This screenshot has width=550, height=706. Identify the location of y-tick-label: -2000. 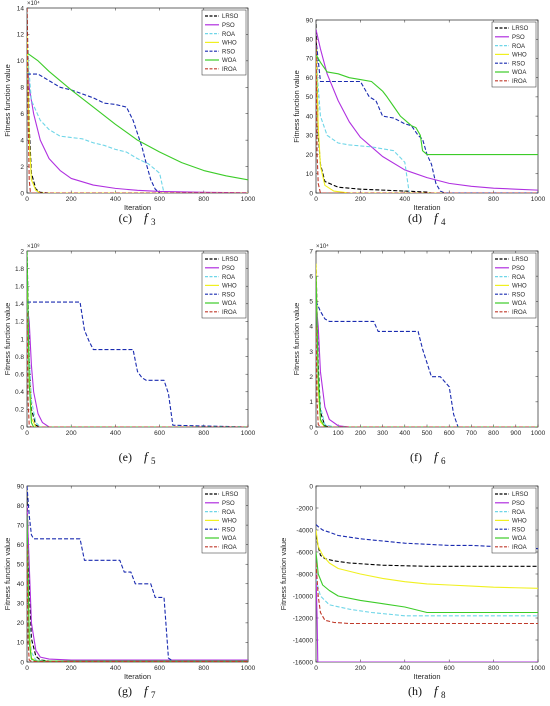
(304, 508).